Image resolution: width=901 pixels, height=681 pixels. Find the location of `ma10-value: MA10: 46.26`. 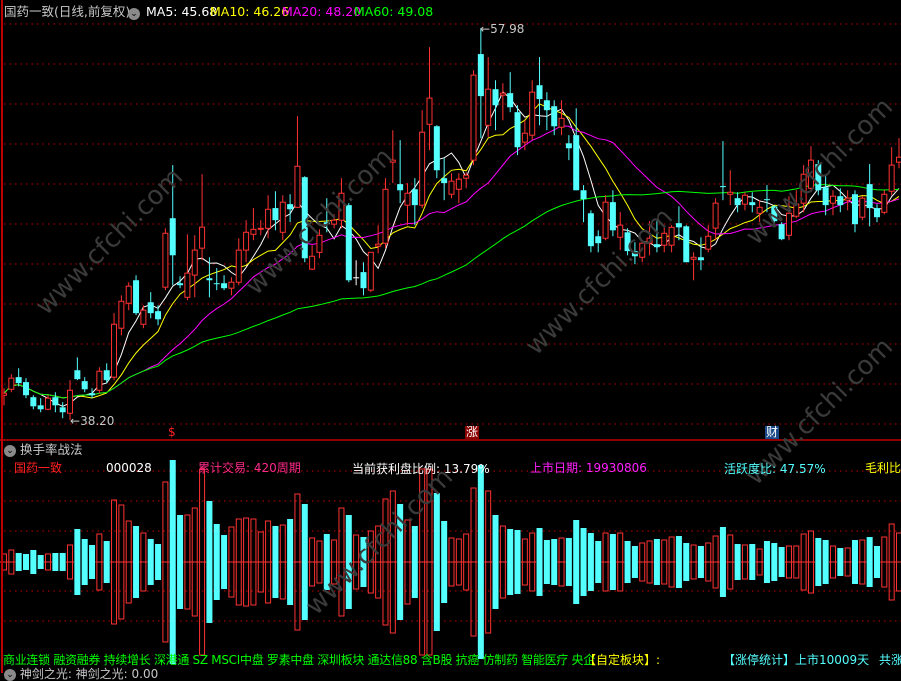

ma10-value: MA10: 46.26 is located at coordinates (249, 12).